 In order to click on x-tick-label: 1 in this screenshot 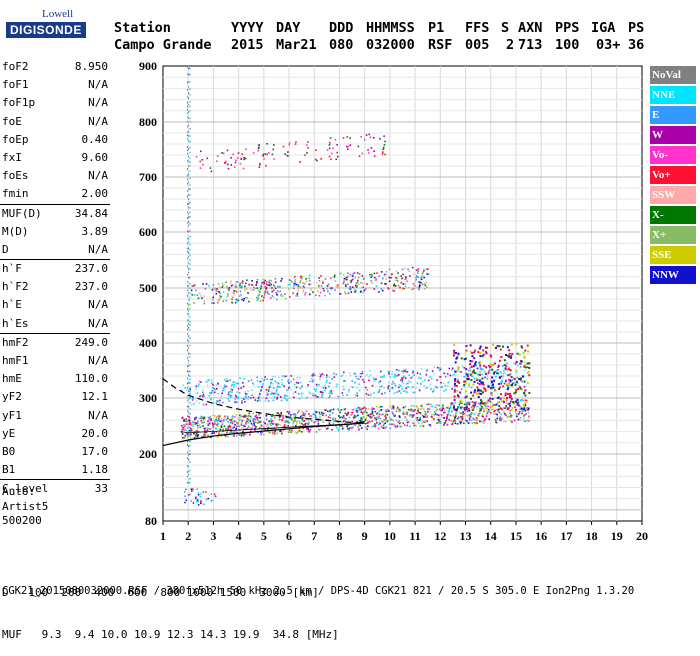, I will do `click(163, 536)`.